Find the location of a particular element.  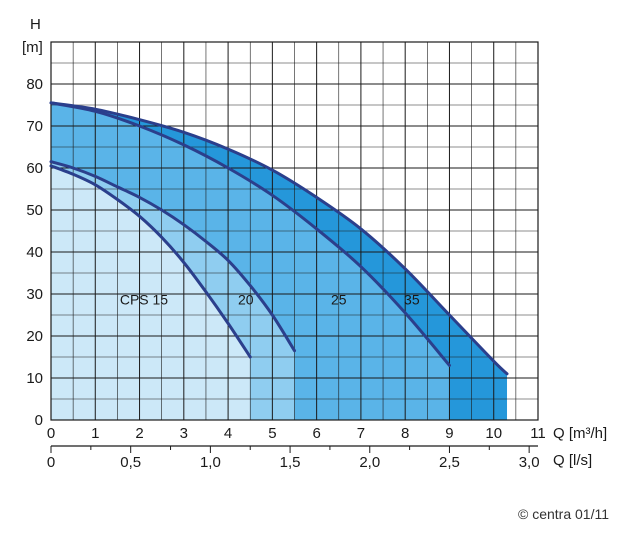

curve-label: 25 is located at coordinates (339, 300).